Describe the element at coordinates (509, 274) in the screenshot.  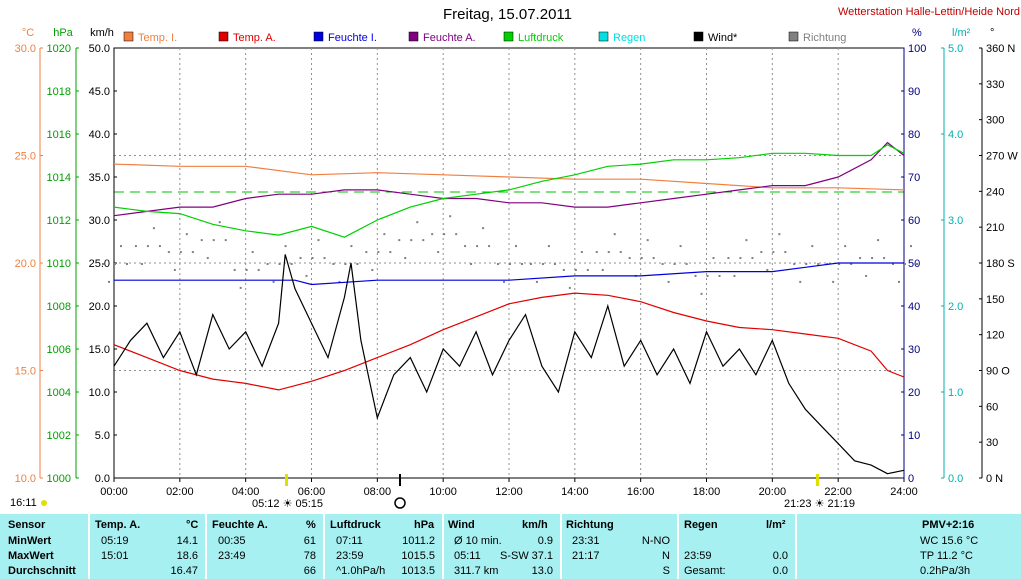
I see `series-feuchte-i-` at that location.